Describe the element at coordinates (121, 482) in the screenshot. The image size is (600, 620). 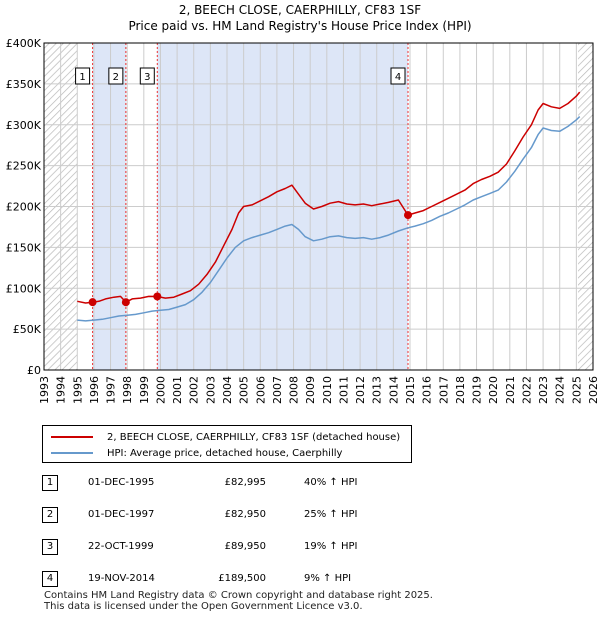
I see `sale-date: 01-DEC-1995` at that location.